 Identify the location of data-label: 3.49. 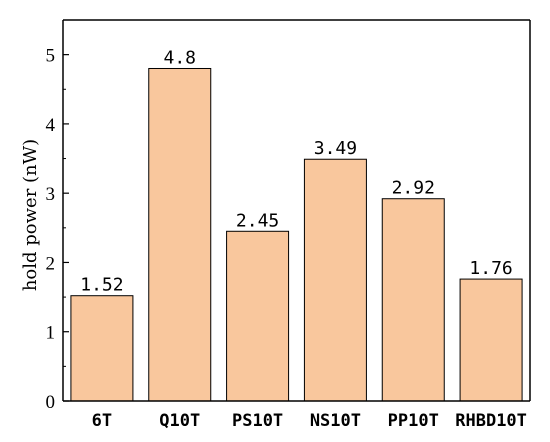
(335, 148).